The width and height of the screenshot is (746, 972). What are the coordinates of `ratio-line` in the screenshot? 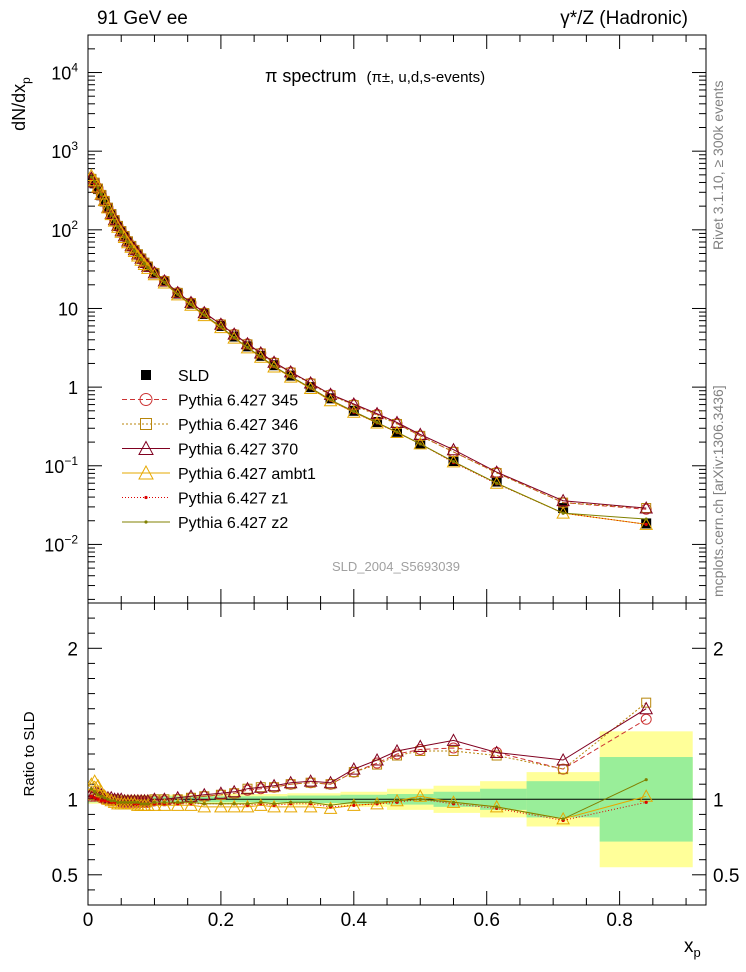 It's located at (369, 752).